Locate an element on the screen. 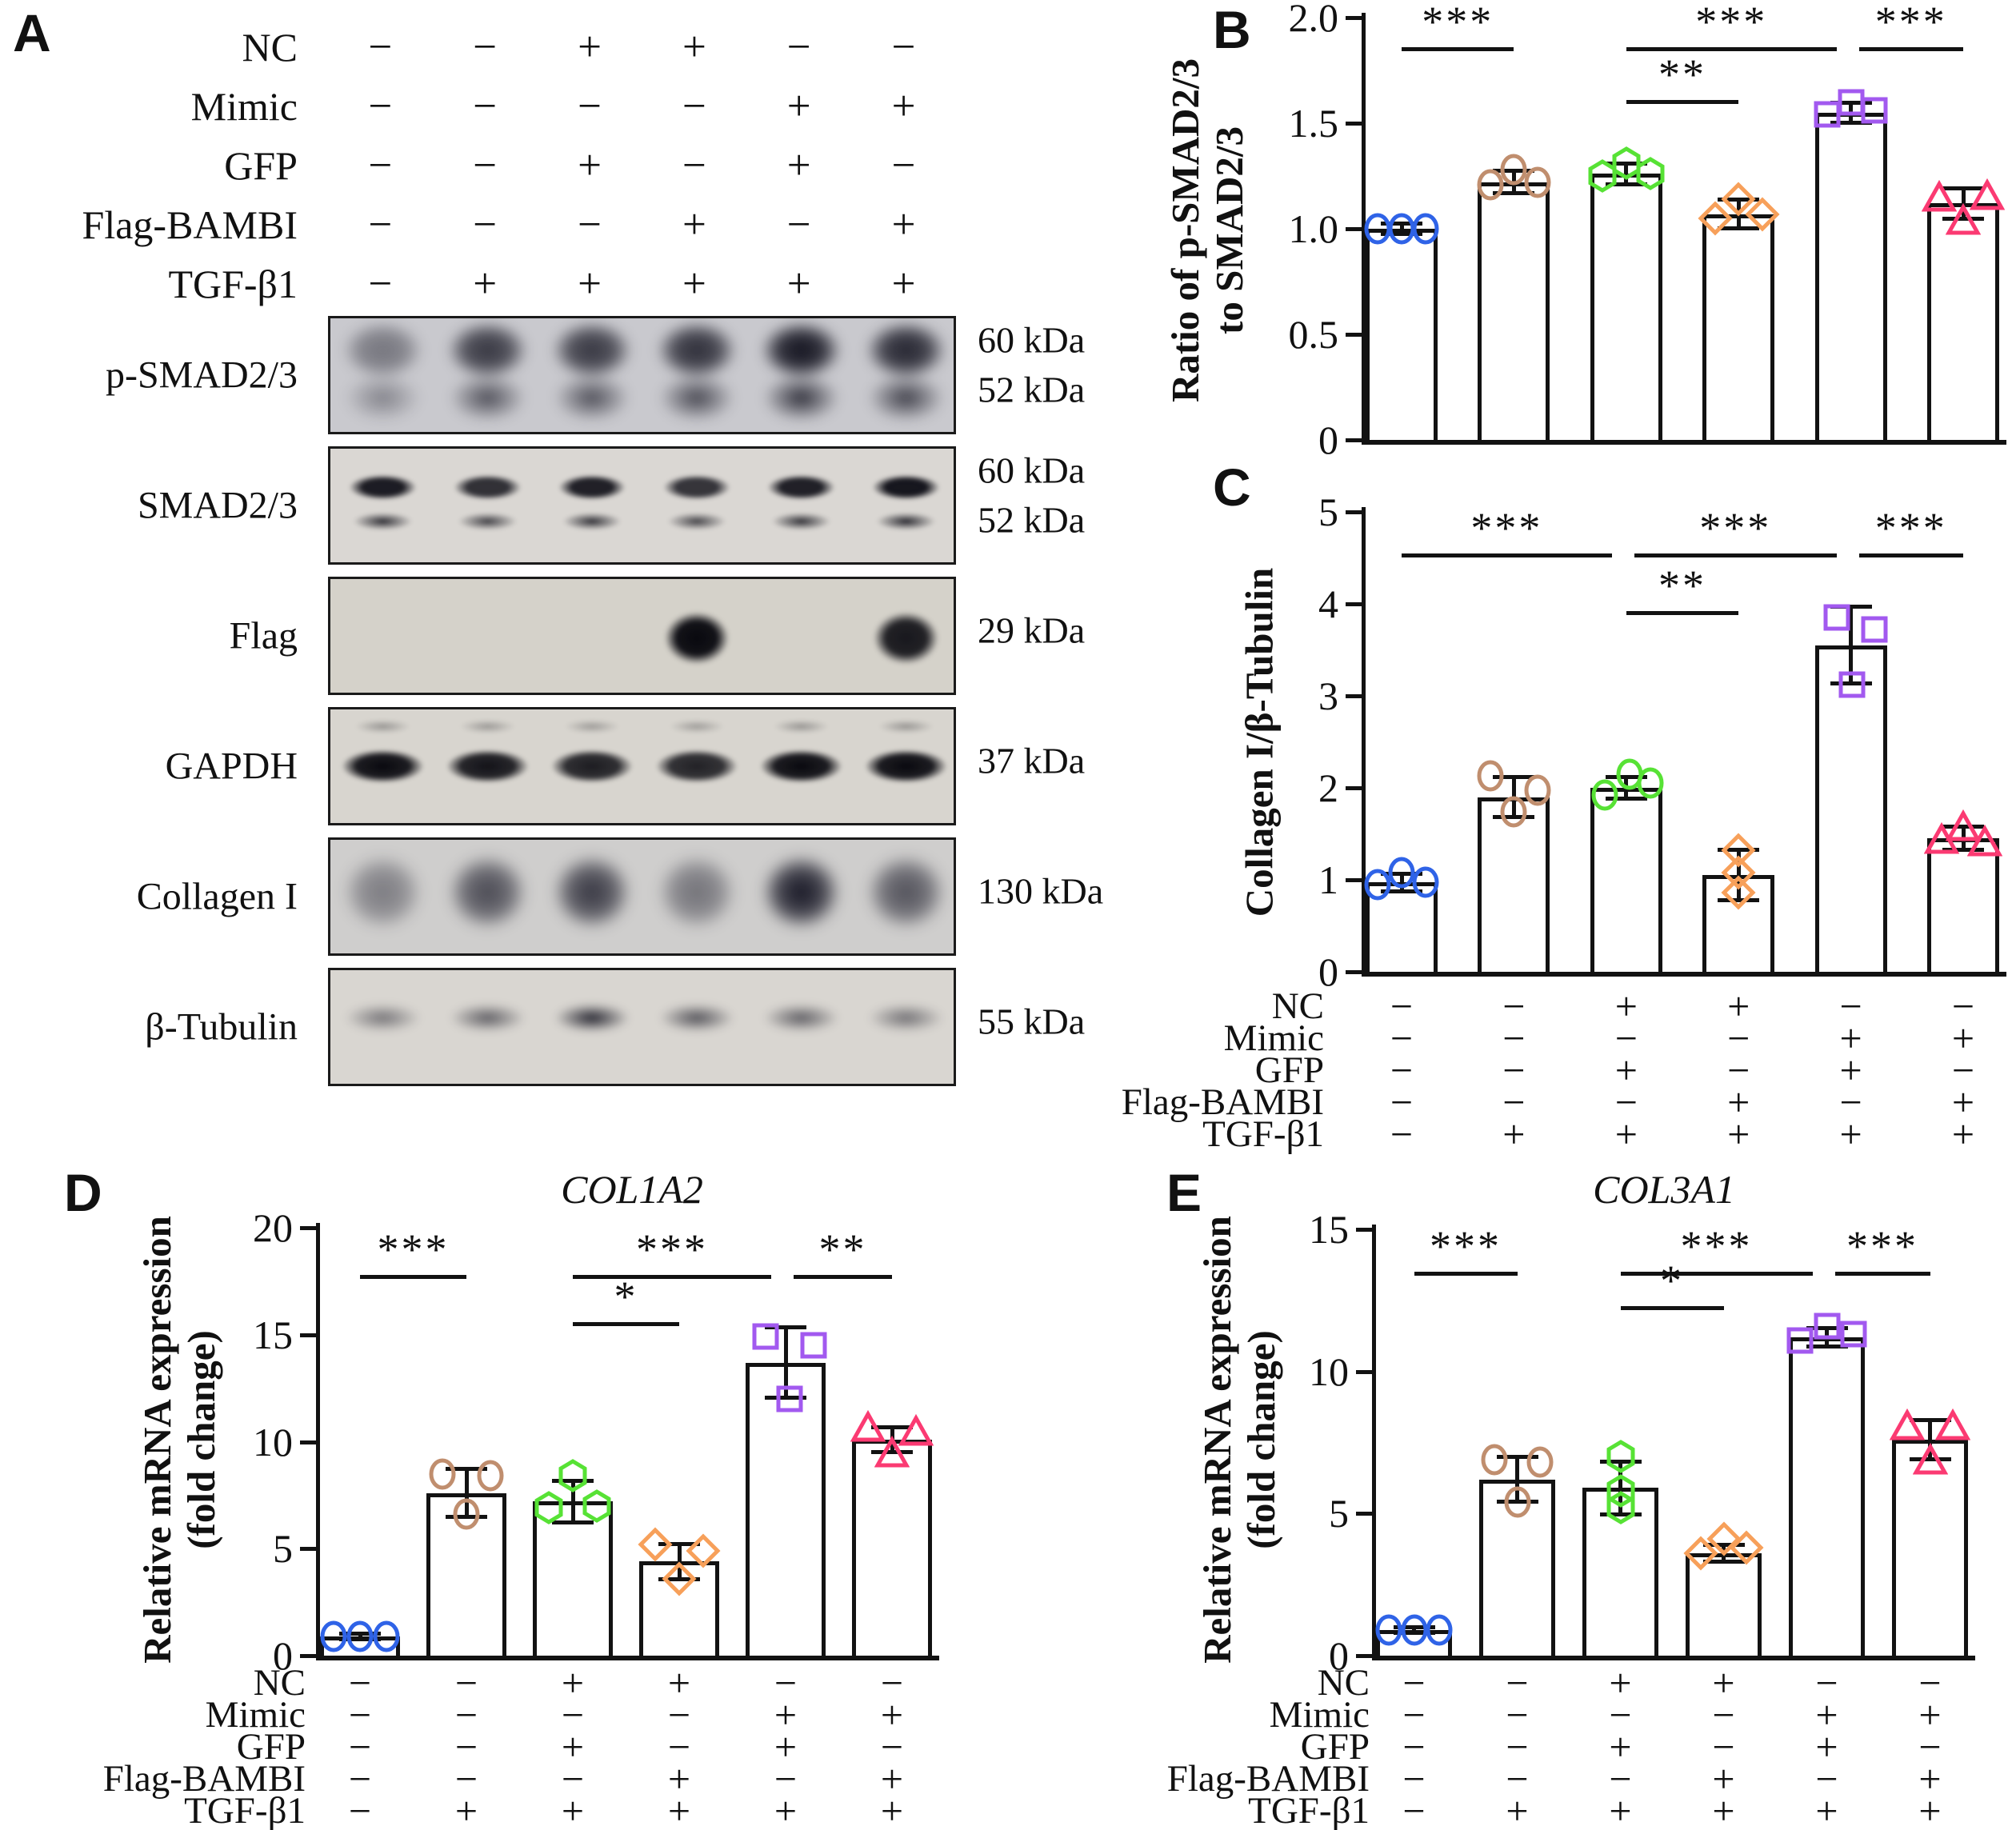 The height and width of the screenshot is (1830, 2016). y-axis-tick-label: 2.0 is located at coordinates (1313, 20).